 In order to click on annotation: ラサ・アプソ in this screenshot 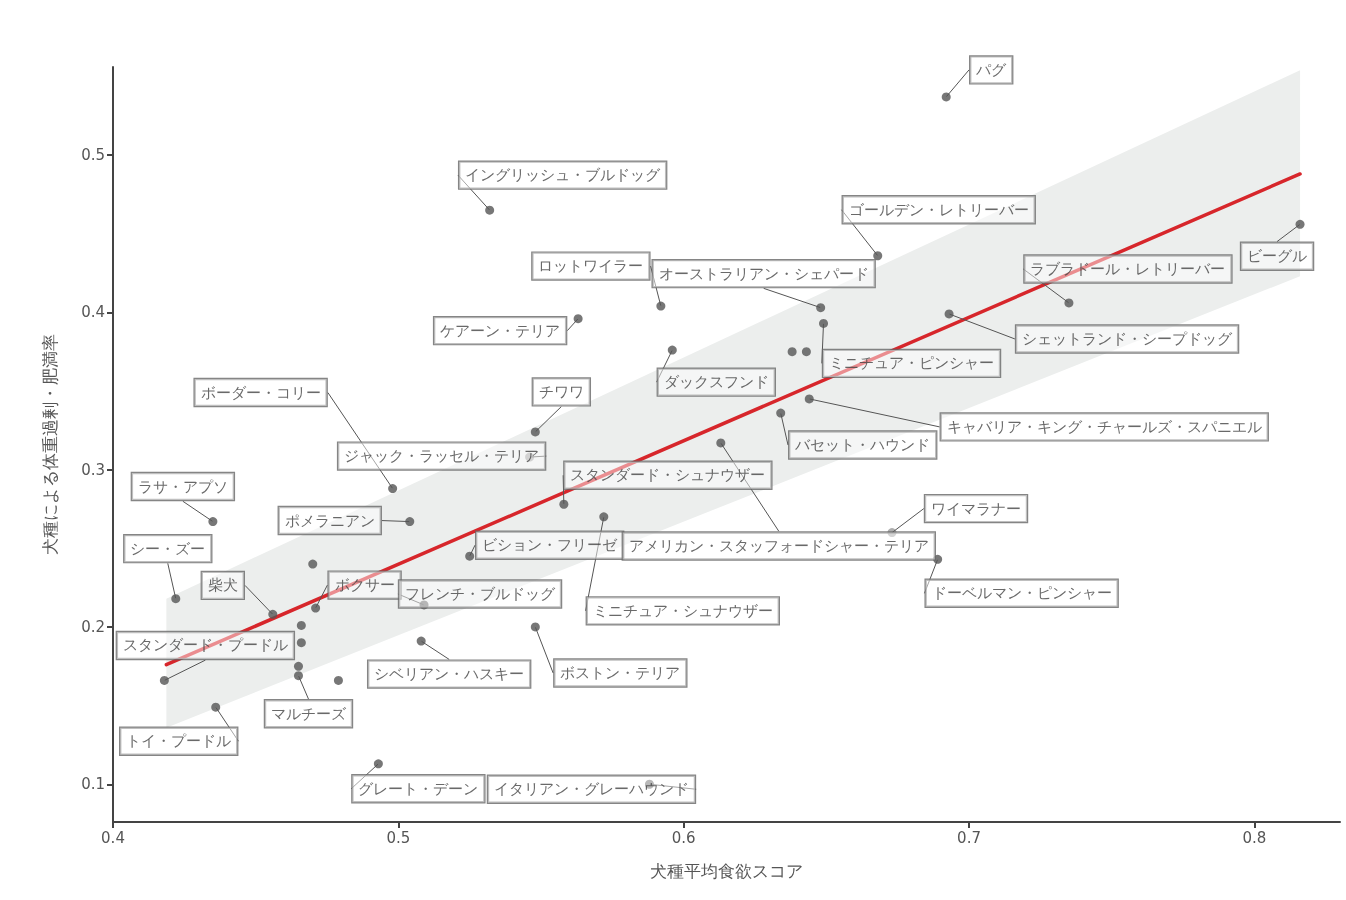, I will do `click(182, 486)`.